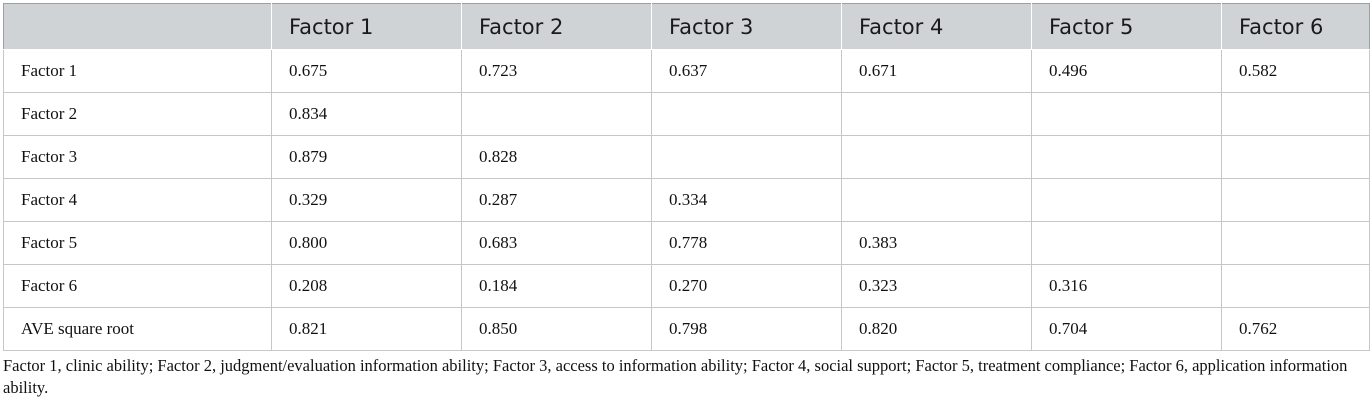  Describe the element at coordinates (746, 243) in the screenshot. I see `table-cell: 0.778` at that location.